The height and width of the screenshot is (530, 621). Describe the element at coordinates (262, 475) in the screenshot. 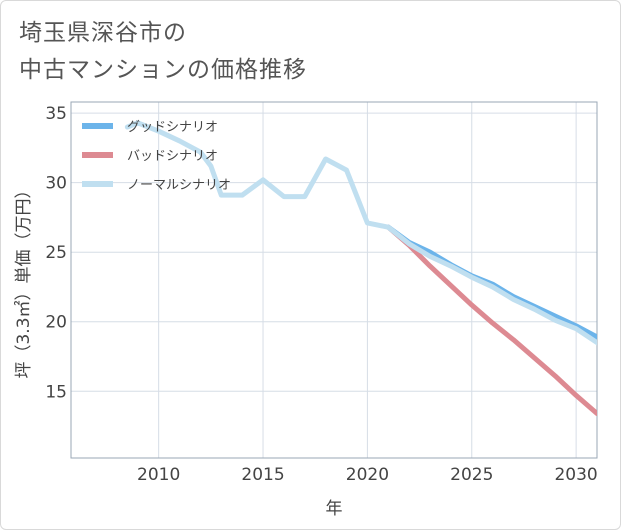

I see `x-tick-label: 2015` at that location.